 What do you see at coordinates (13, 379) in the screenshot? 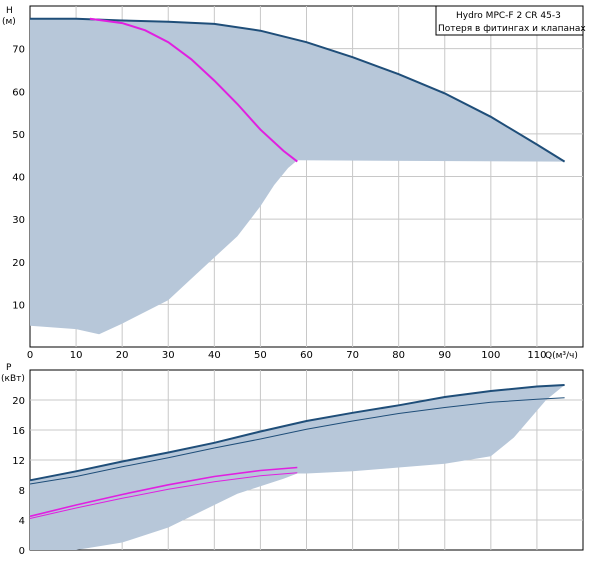
I see `power-axis-unit: (кВт)` at bounding box center [13, 379].